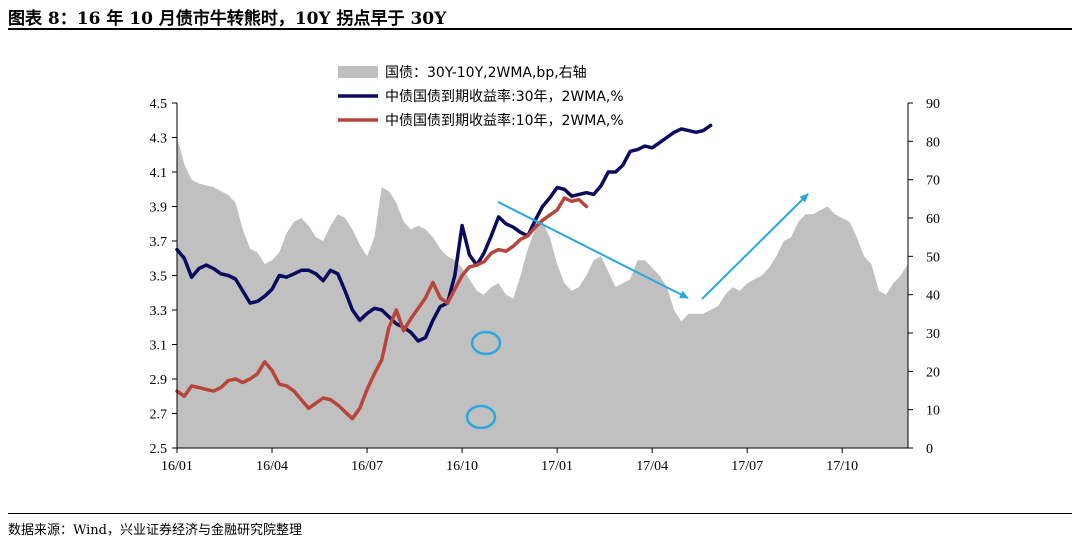 The image size is (1080, 541). Describe the element at coordinates (159, 311) in the screenshot. I see `left-tick-label: 3.3` at that location.